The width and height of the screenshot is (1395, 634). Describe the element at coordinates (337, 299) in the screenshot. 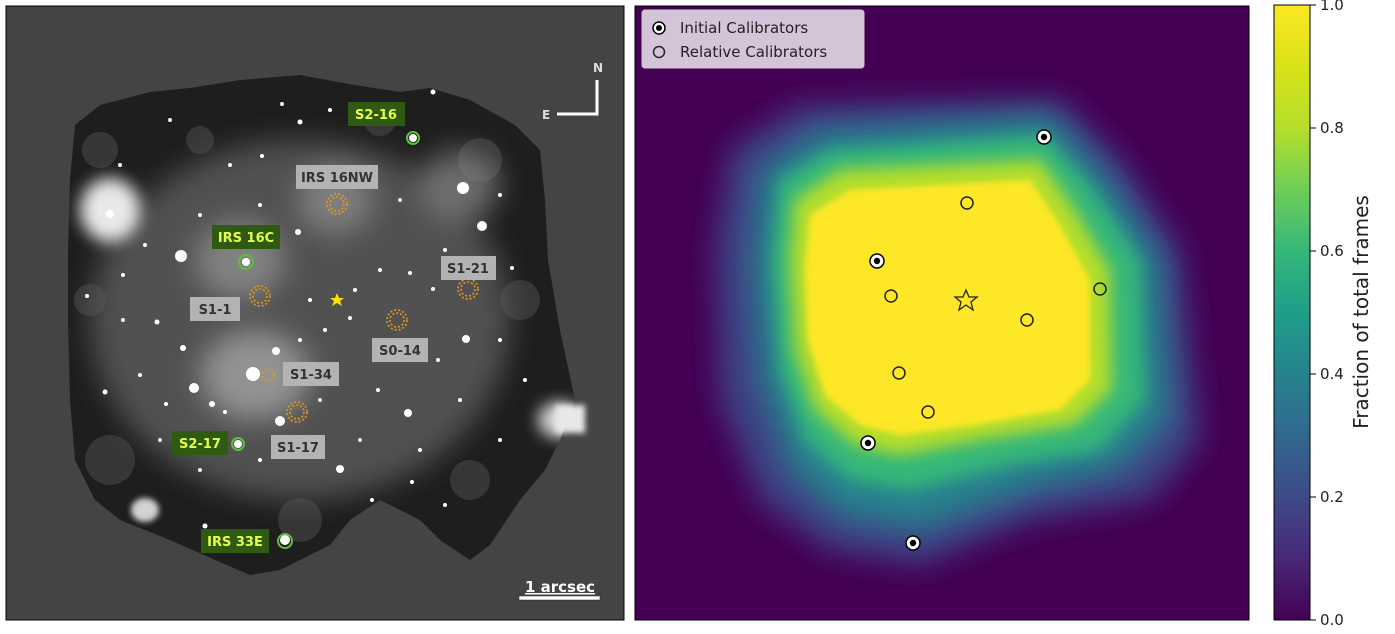

I see `sgr-a-star-icon` at that location.